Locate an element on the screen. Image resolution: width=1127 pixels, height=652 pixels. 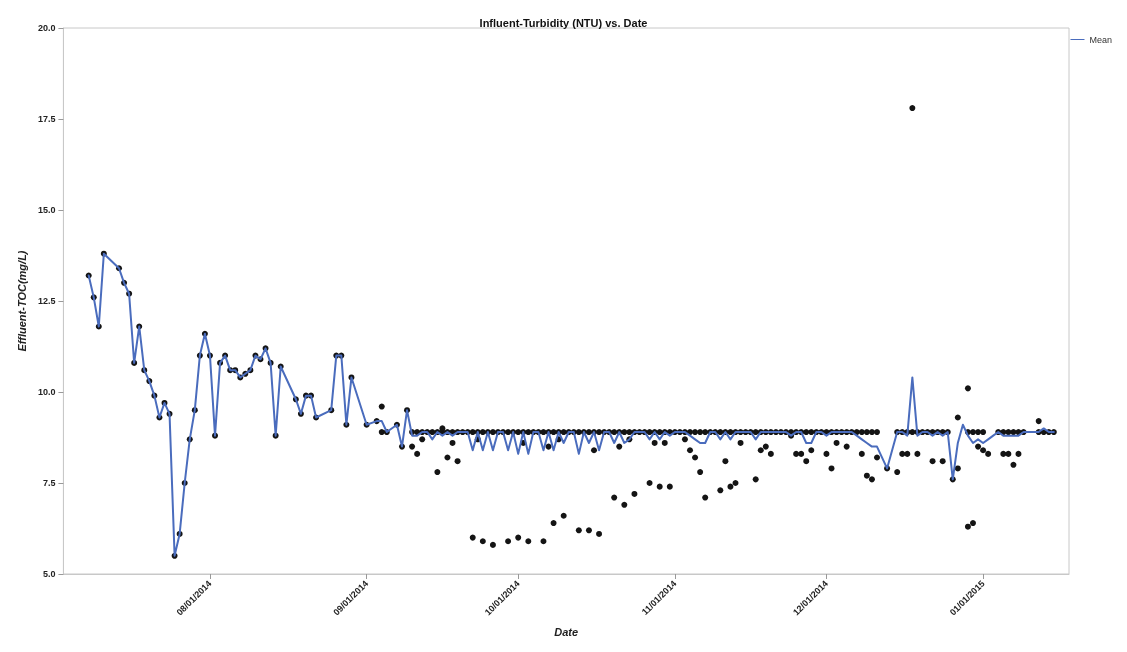
y-tick-label: 20.0 is located at coordinates (46, 28).